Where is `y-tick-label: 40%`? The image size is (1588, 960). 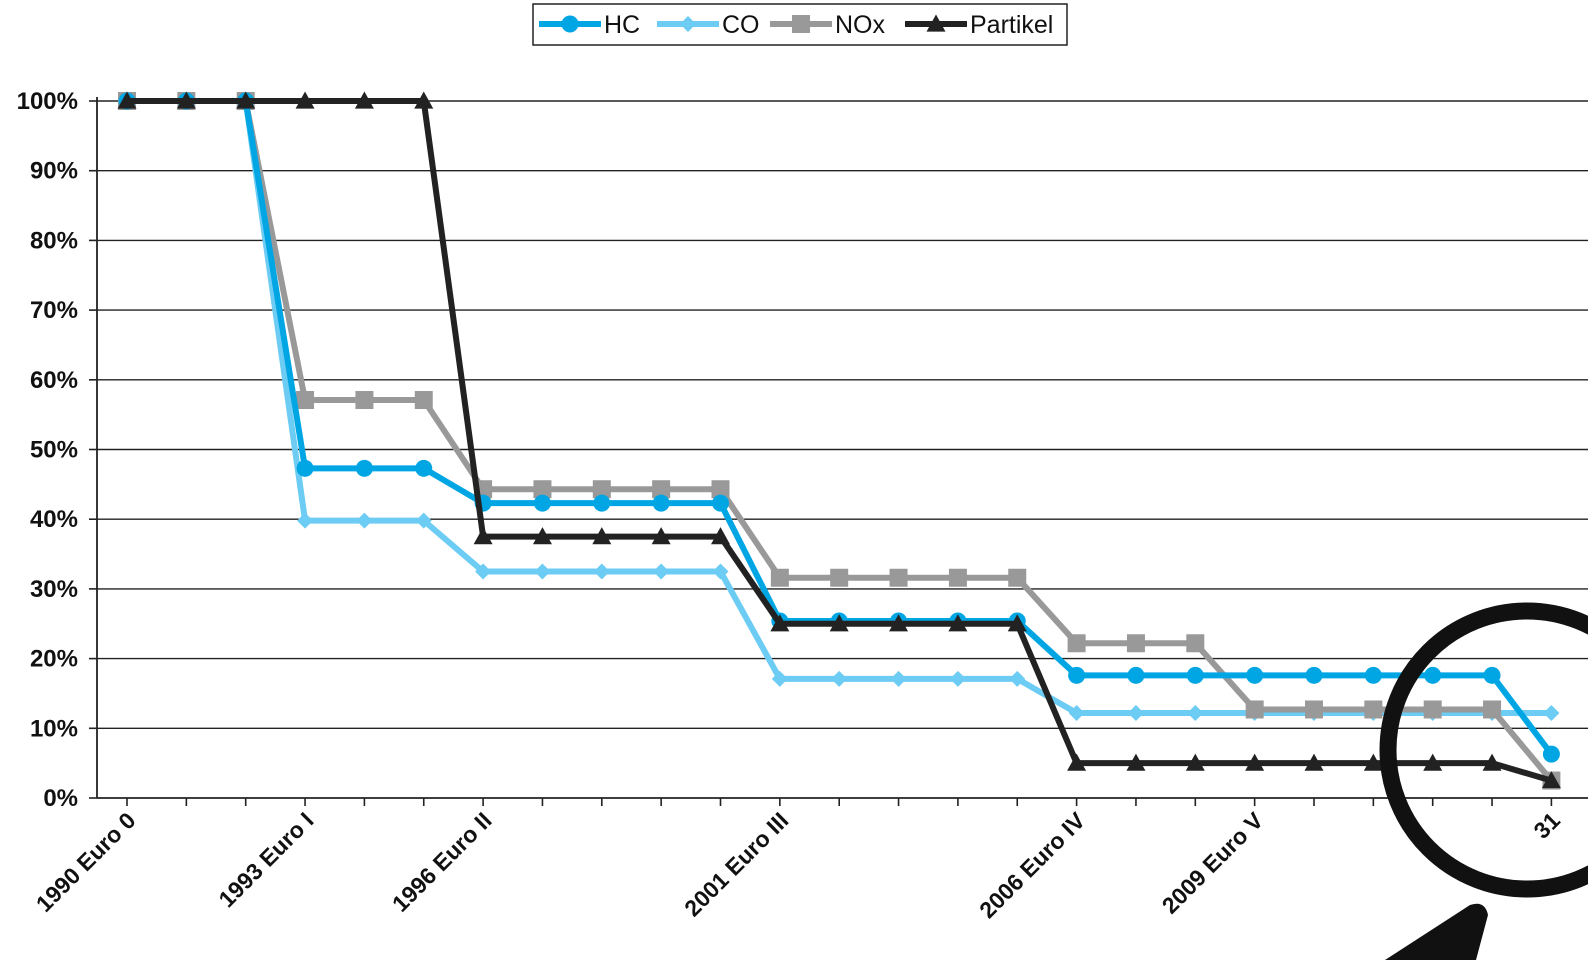 y-tick-label: 40% is located at coordinates (54, 519).